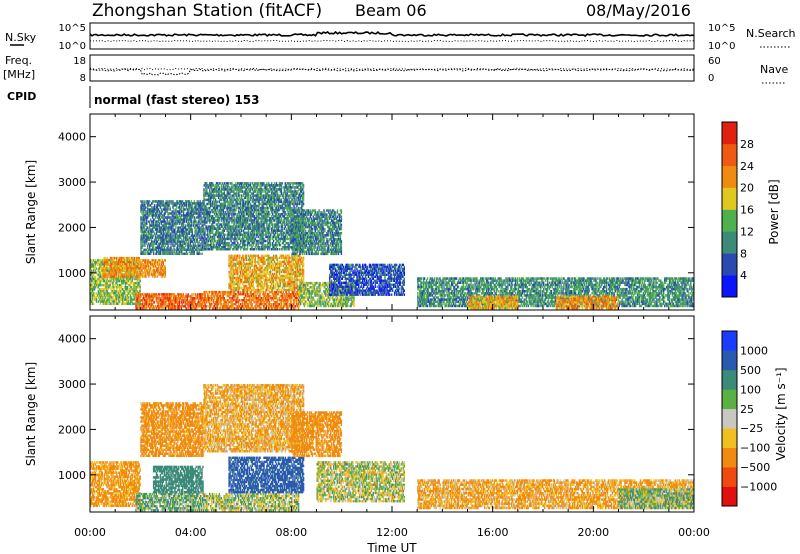  I want to click on nsearch-tick-bottom: 10^0, so click(721, 46).